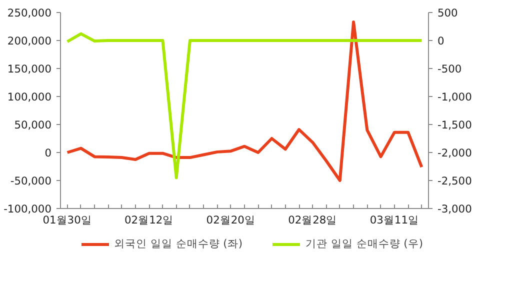 The width and height of the screenshot is (508, 294). What do you see at coordinates (313, 220) in the screenshot?
I see `x-tick-label: 02월28일` at bounding box center [313, 220].